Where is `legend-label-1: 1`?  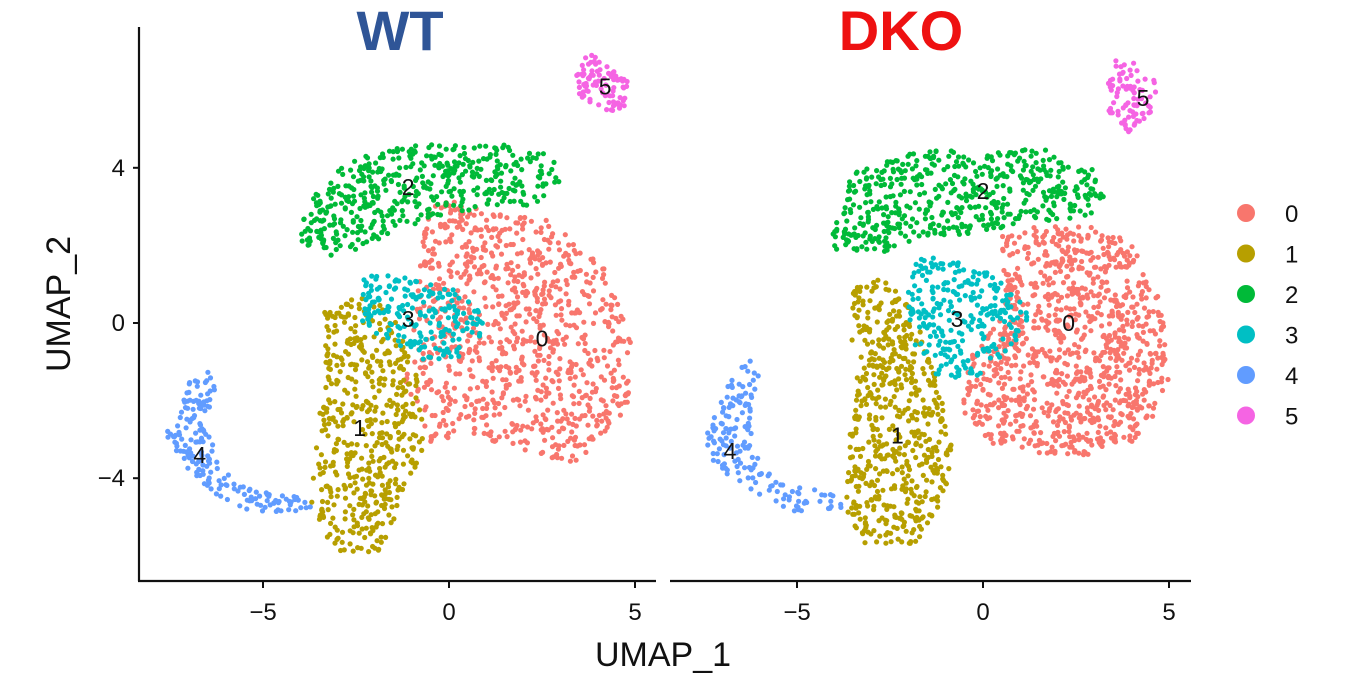
legend-label-1: 1 is located at coordinates (1291, 255).